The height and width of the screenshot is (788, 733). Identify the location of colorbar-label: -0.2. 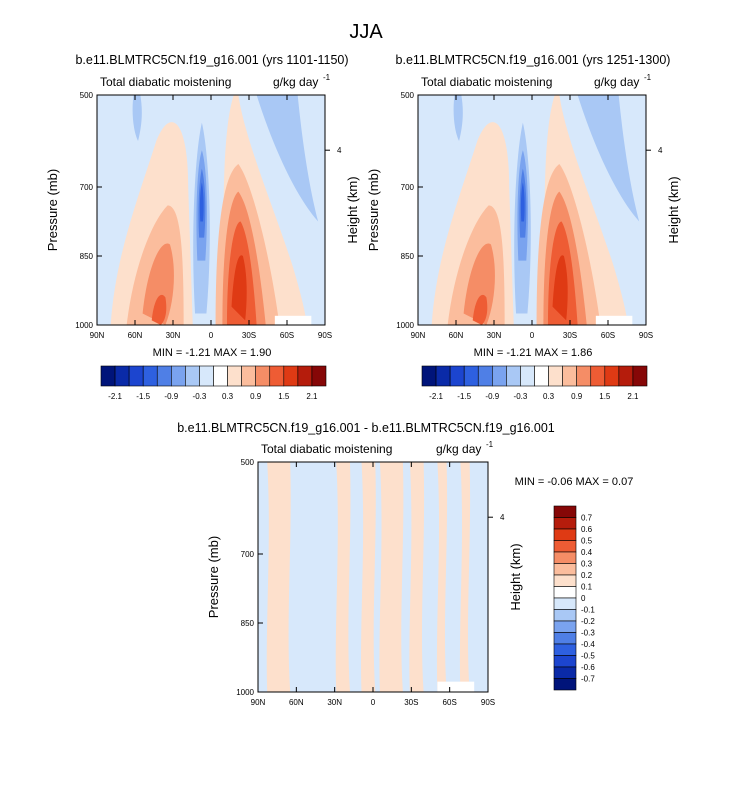
(588, 621).